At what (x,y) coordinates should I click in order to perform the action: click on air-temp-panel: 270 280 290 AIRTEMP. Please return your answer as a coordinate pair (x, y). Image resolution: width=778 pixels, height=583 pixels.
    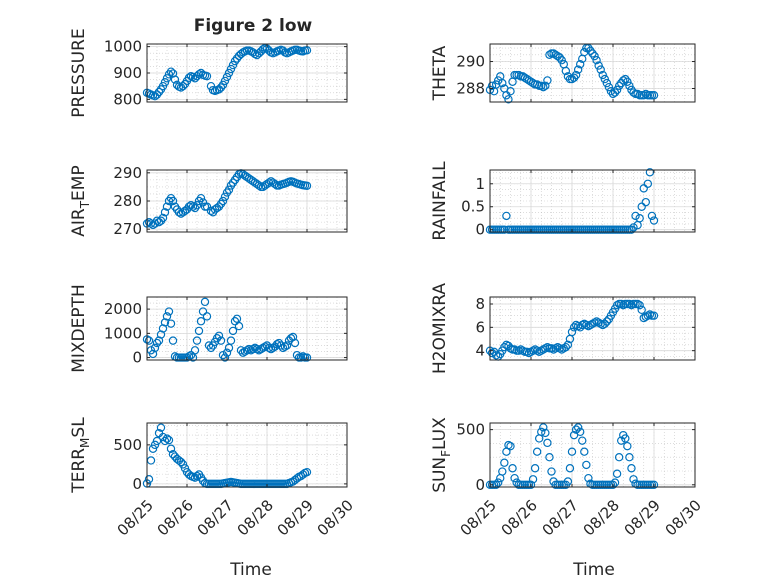
    Looking at the image, I should click on (208, 201).